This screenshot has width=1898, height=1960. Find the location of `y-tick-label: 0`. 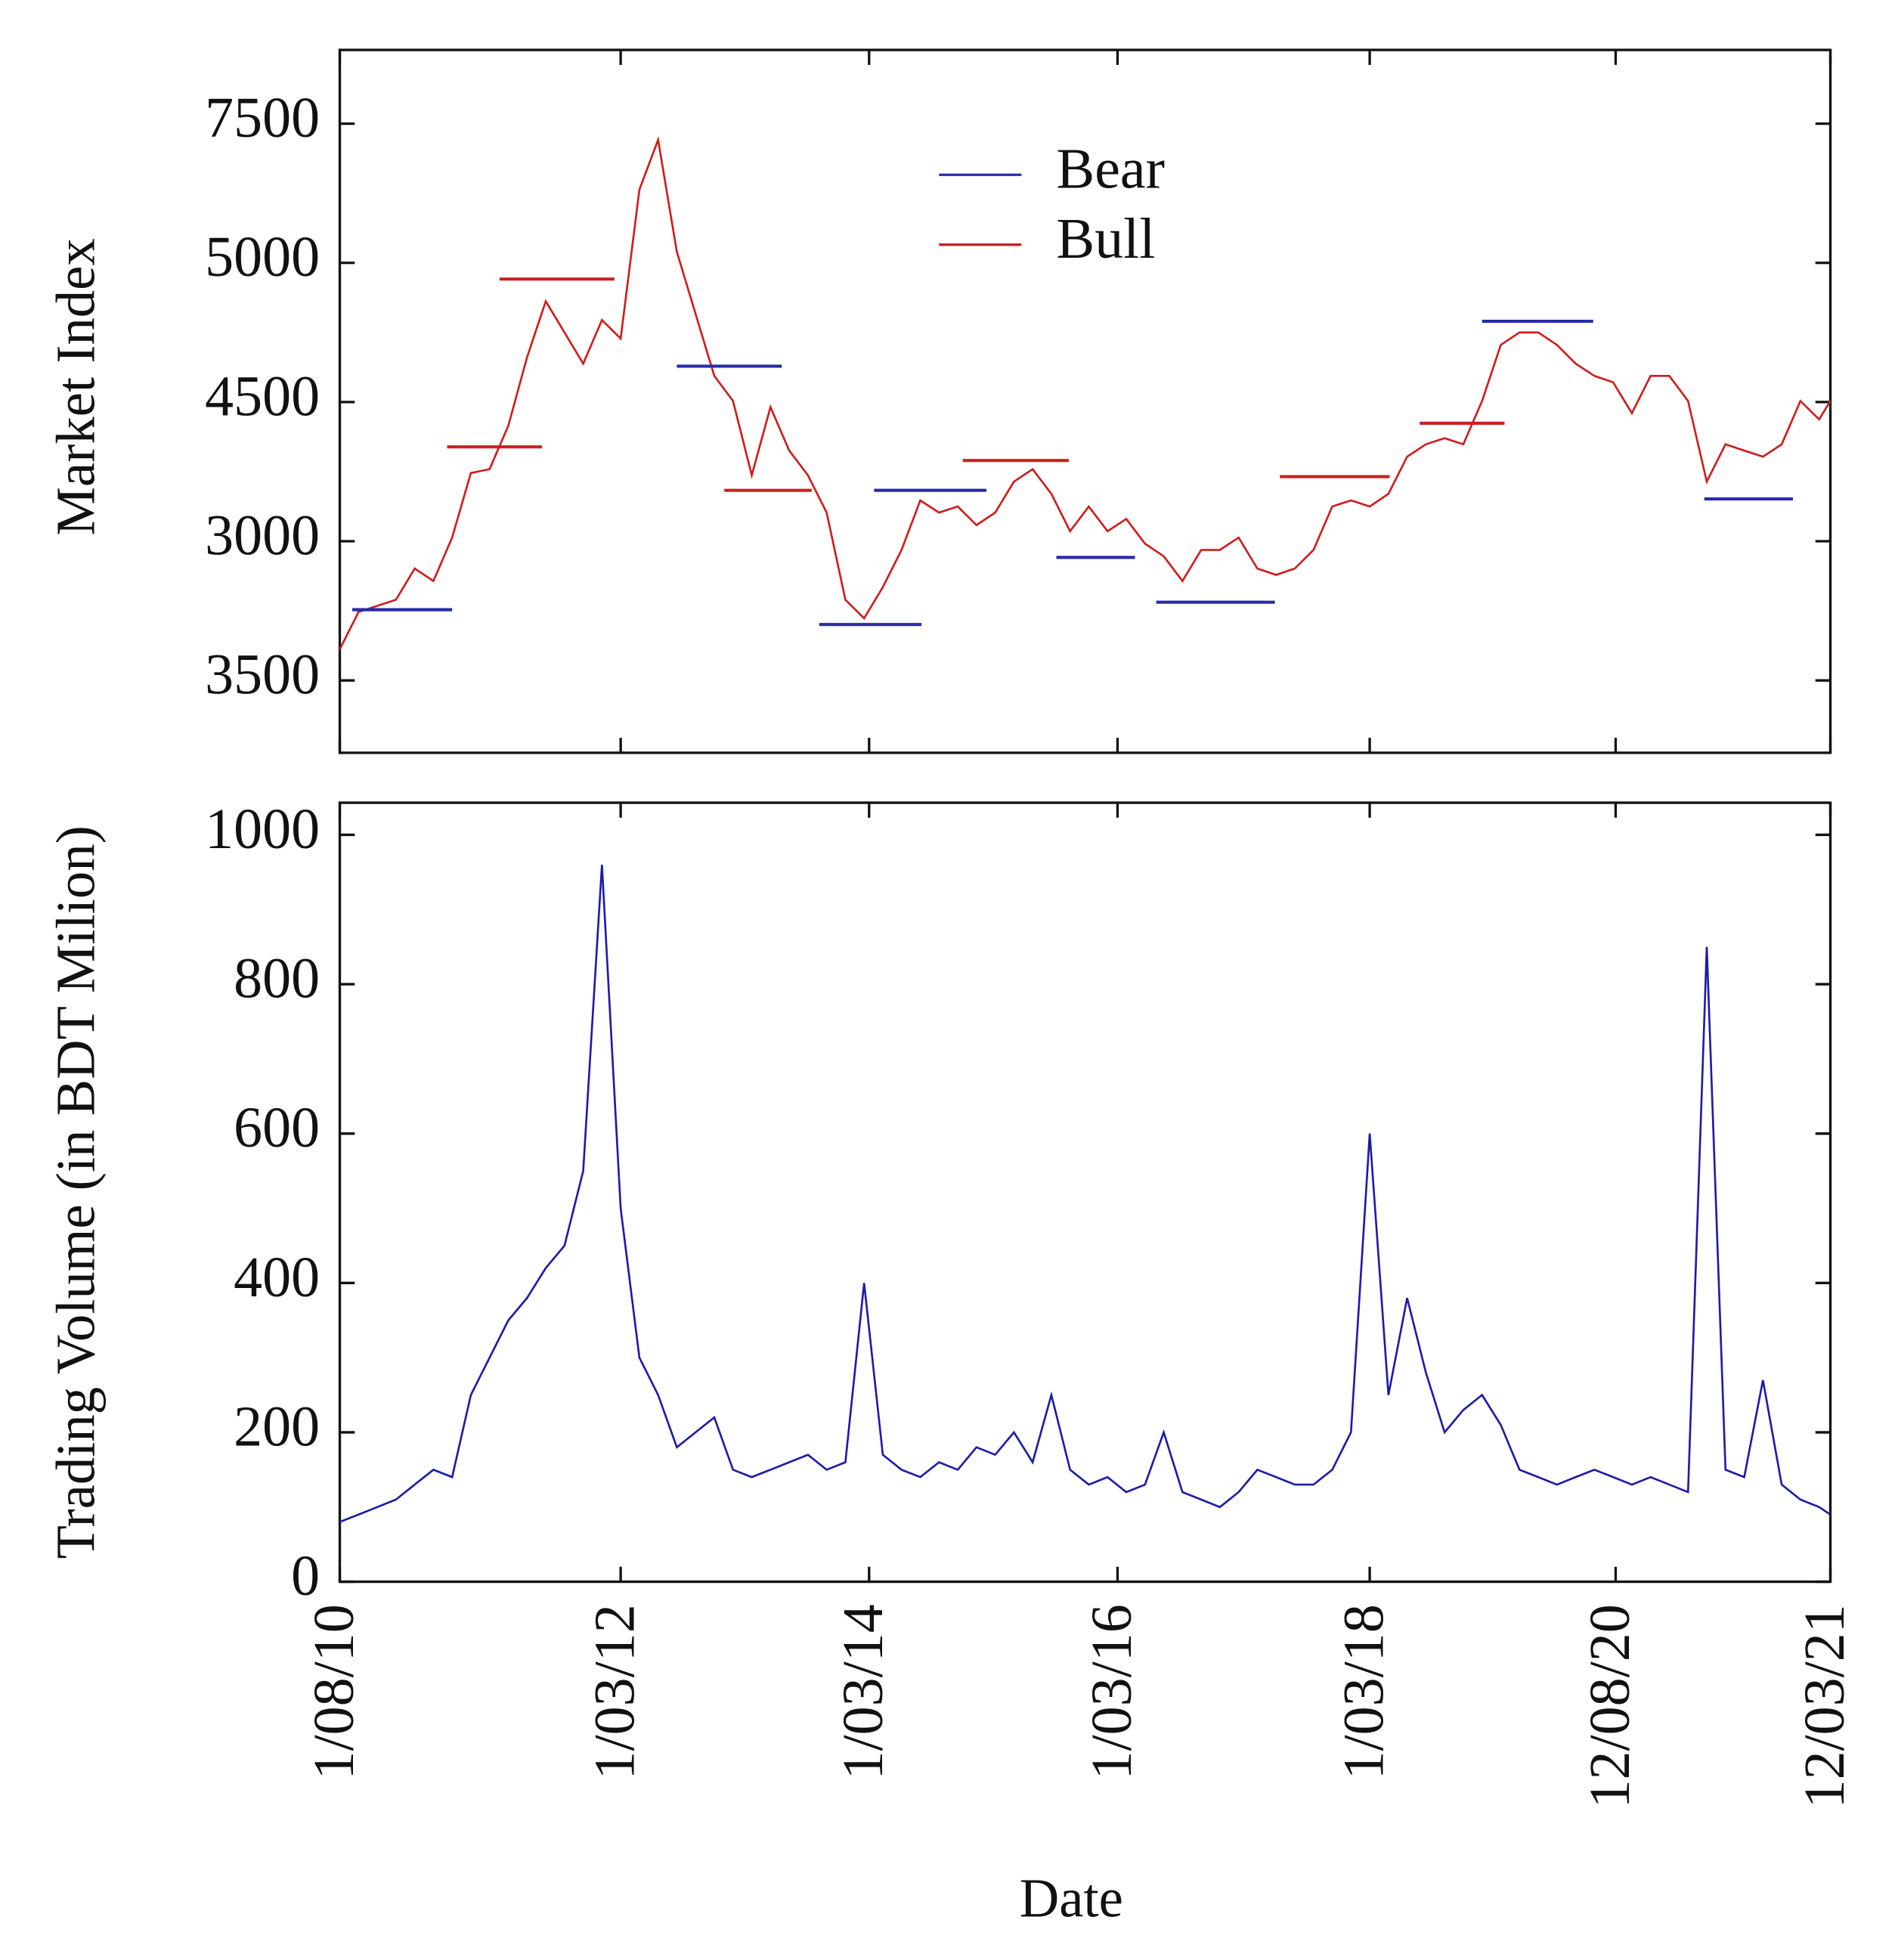

y-tick-label: 0 is located at coordinates (305, 1576).